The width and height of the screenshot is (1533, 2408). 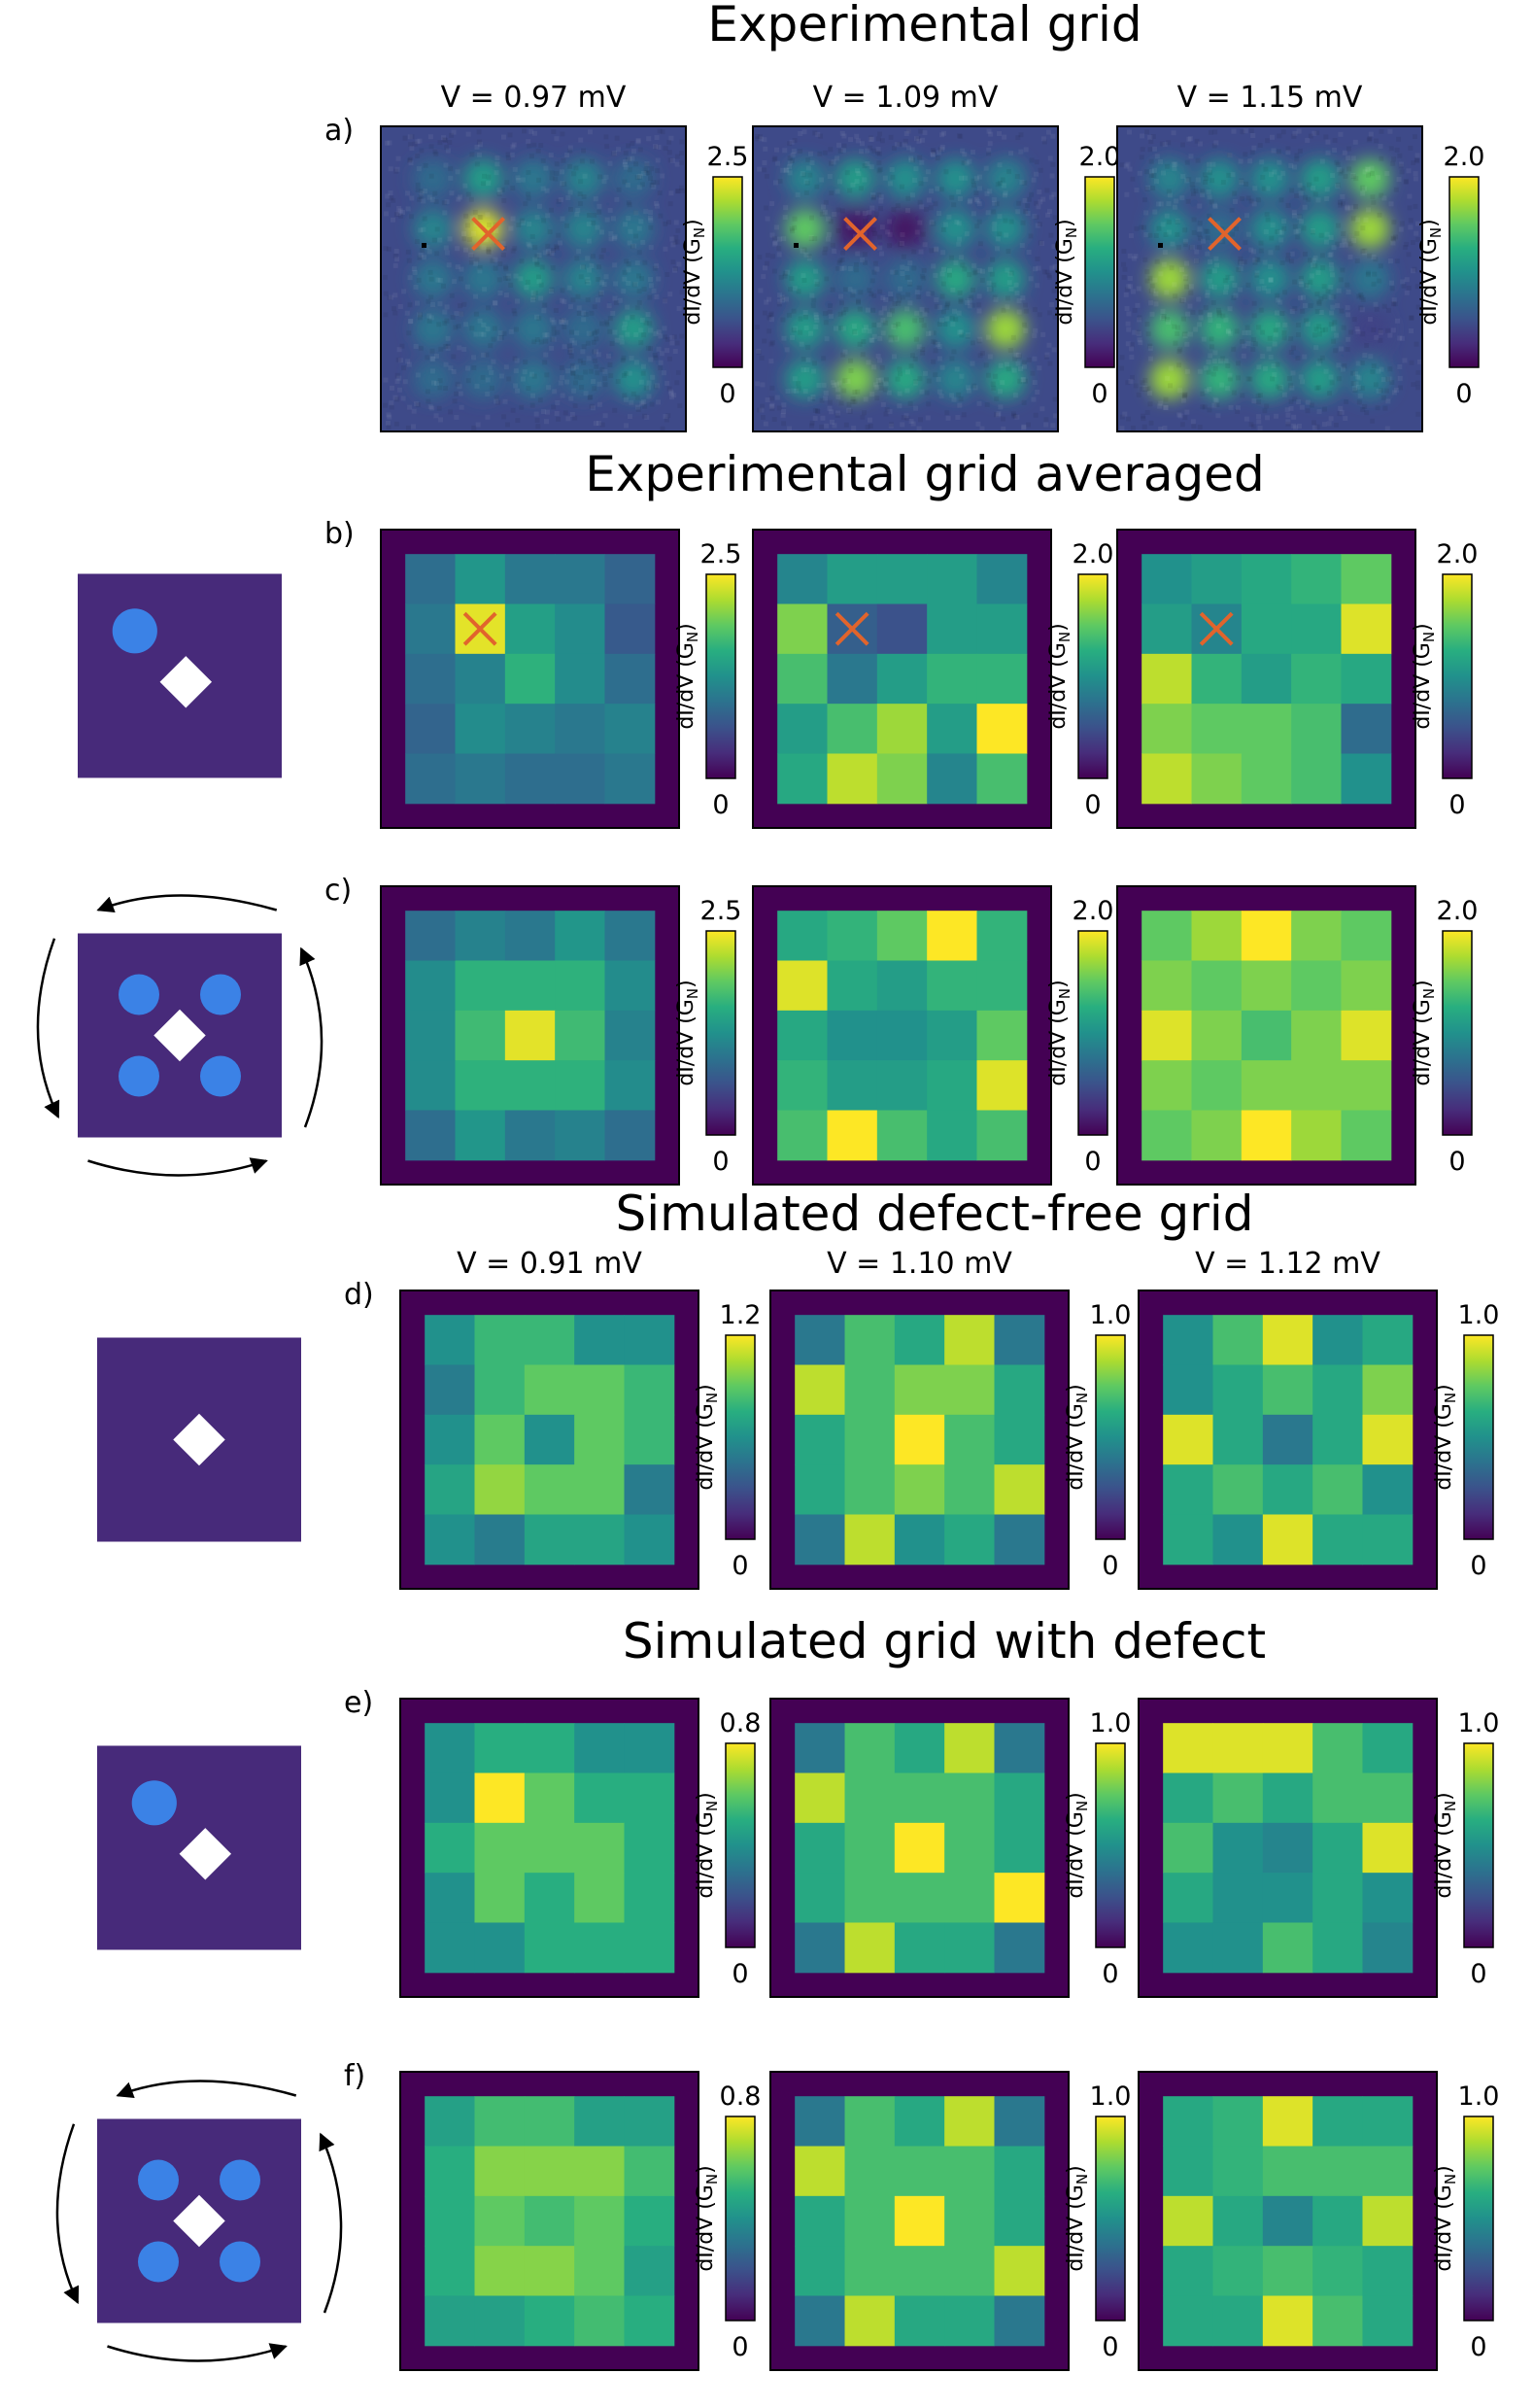 I want to click on map-a-1-blob, so click(x=956, y=229).